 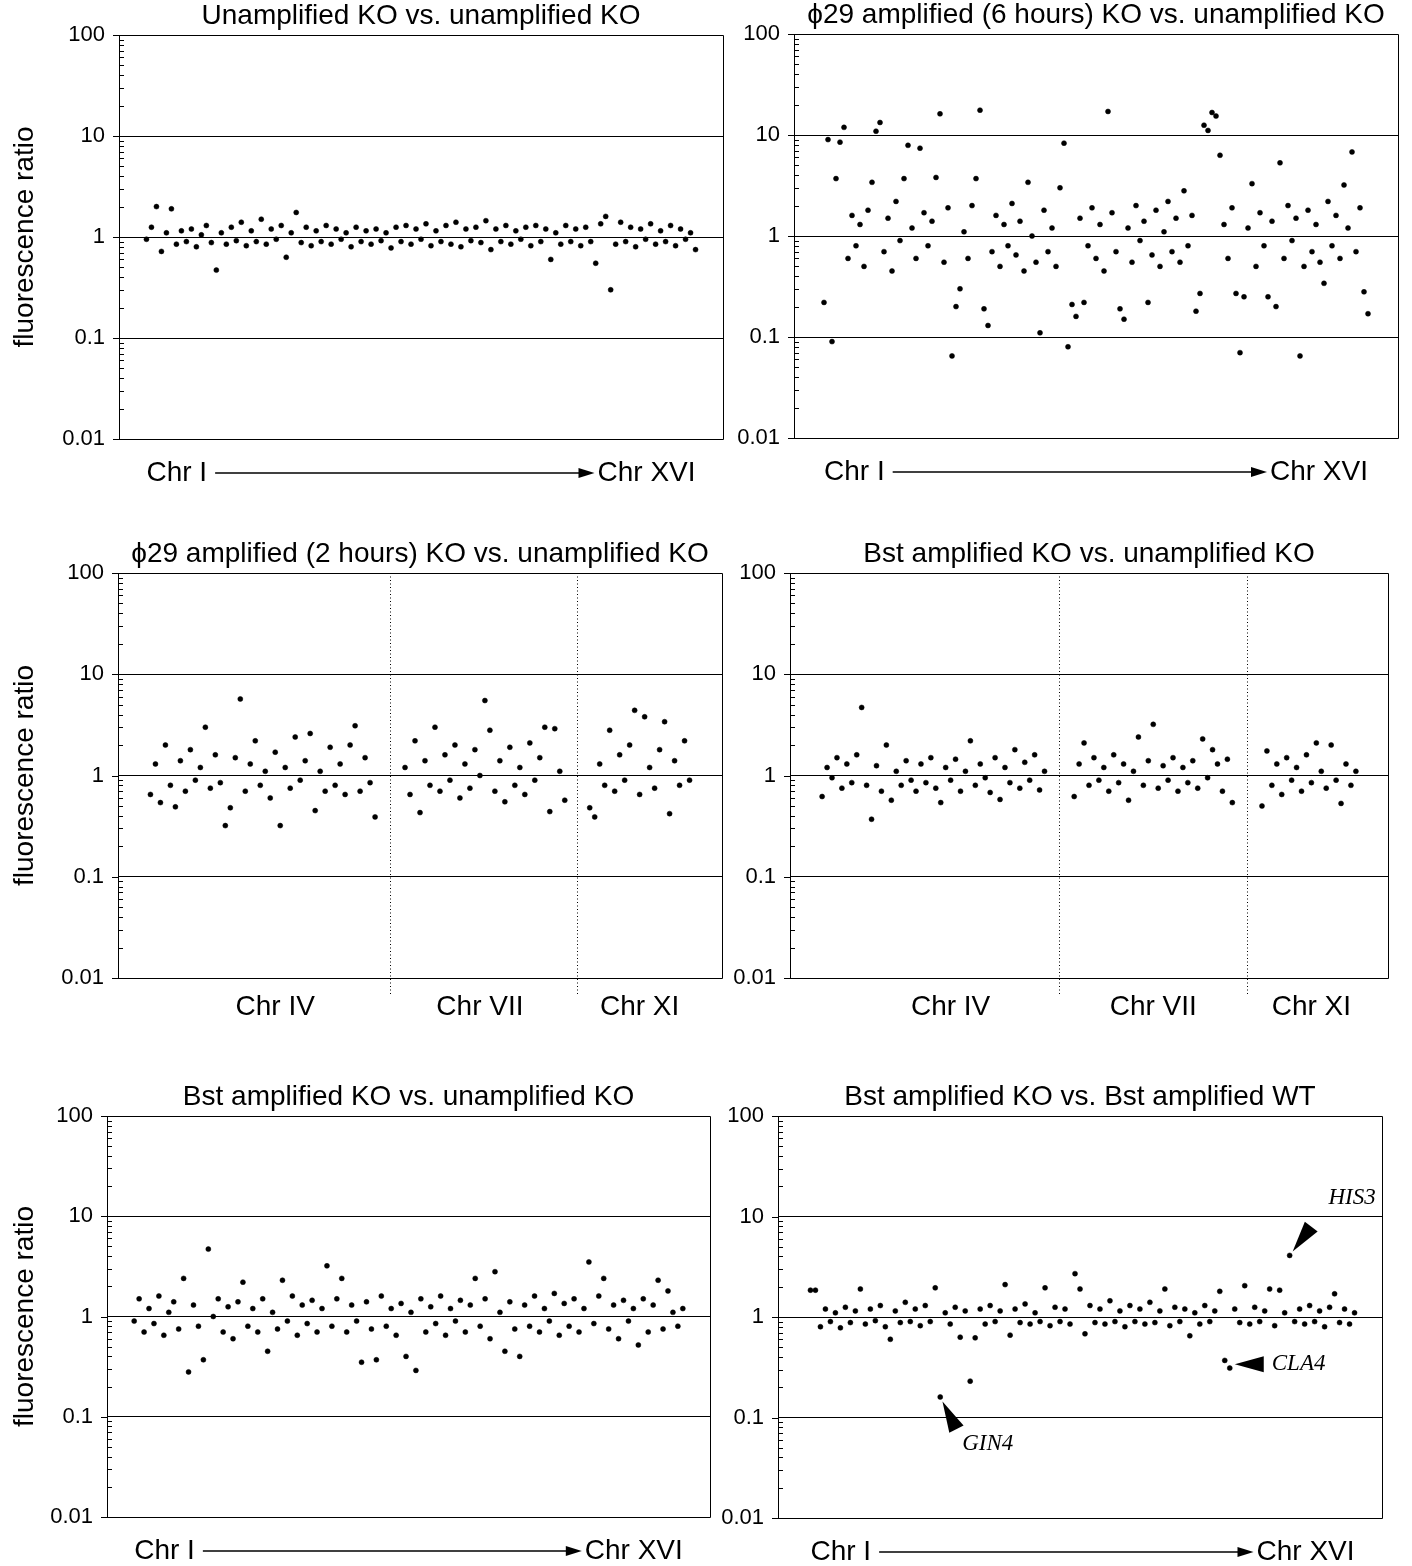 I want to click on annotation: HIS3, so click(x=1351, y=1196).